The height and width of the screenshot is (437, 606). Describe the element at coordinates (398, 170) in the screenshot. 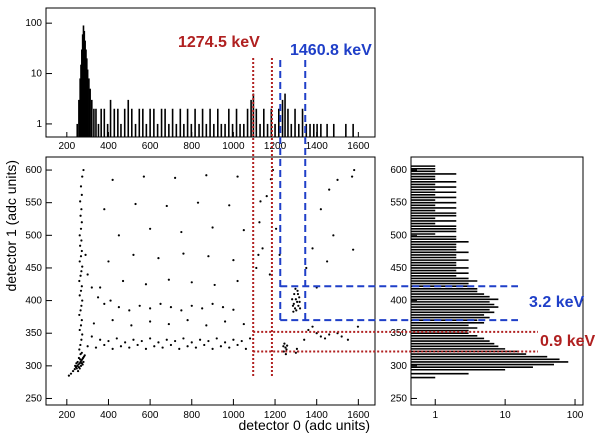

I see `right-y-tick-label: 600` at that location.